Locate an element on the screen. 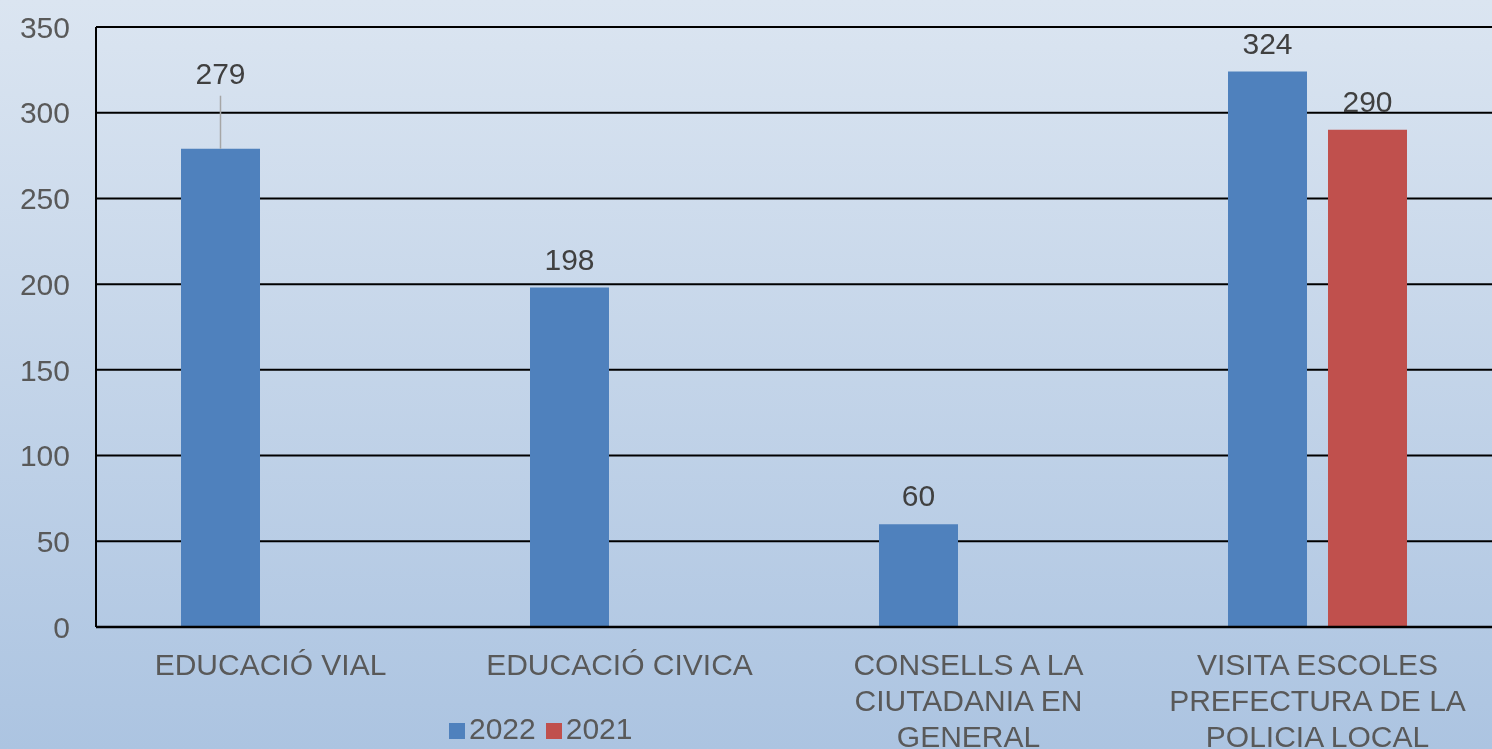  legend-label: 2022 is located at coordinates (502, 728).